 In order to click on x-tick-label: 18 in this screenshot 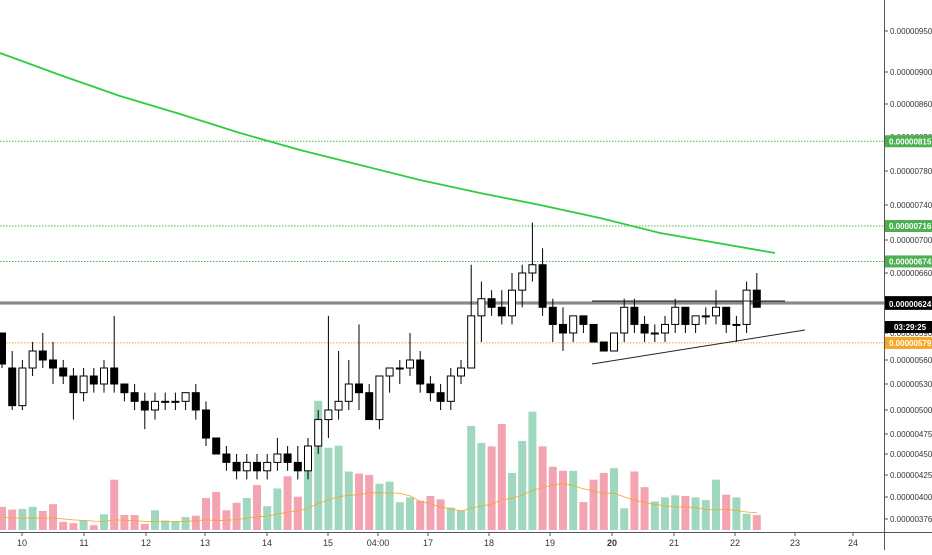, I will do `click(489, 543)`.